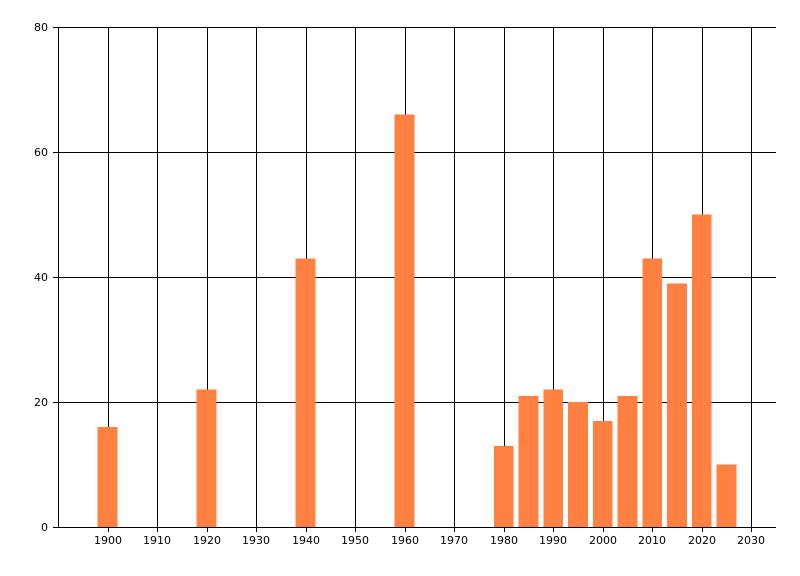 The image size is (800, 576). I want to click on bar-1960, so click(404, 320).